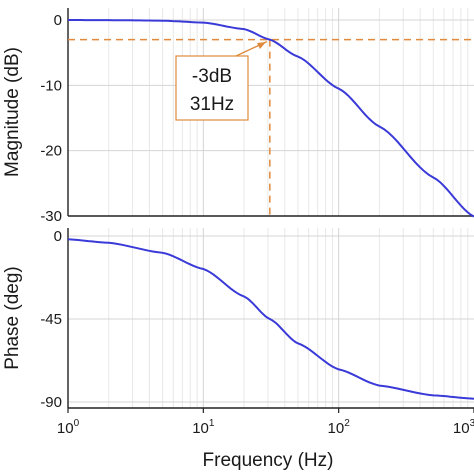  Describe the element at coordinates (58, 20) in the screenshot. I see `magnitude-y-tick-label: 0` at that location.